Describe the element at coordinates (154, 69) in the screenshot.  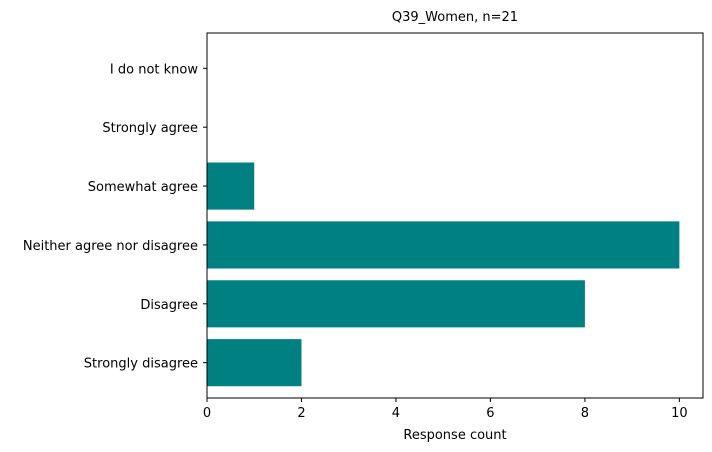
I see `y-tick-label-5: I do not know` at that location.